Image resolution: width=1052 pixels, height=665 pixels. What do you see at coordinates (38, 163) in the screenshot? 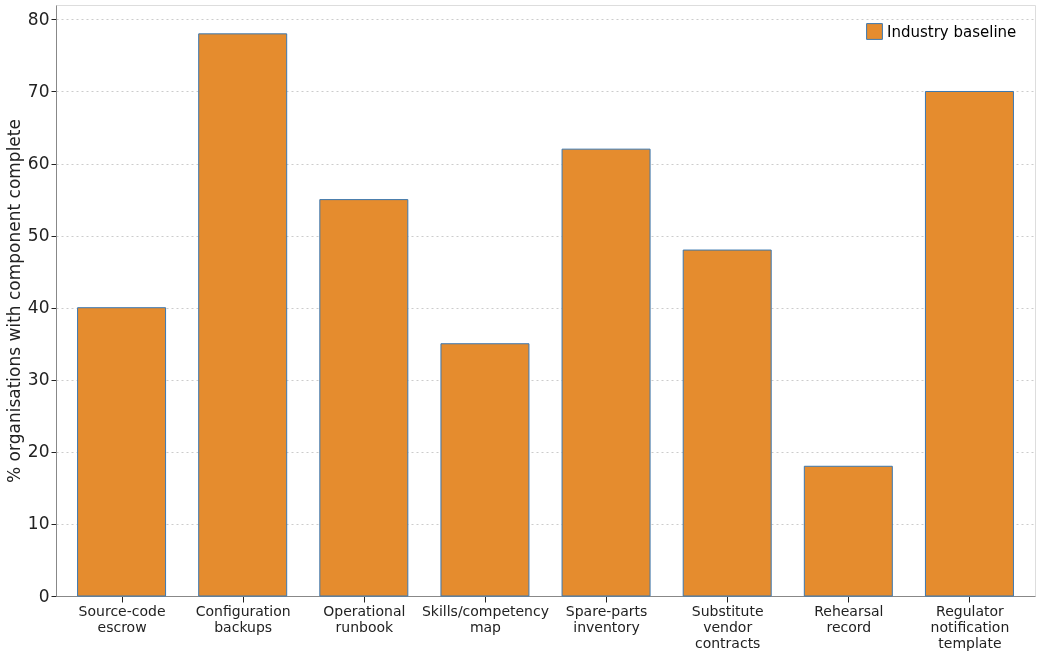
I see `y-tick-label: 60` at bounding box center [38, 163].